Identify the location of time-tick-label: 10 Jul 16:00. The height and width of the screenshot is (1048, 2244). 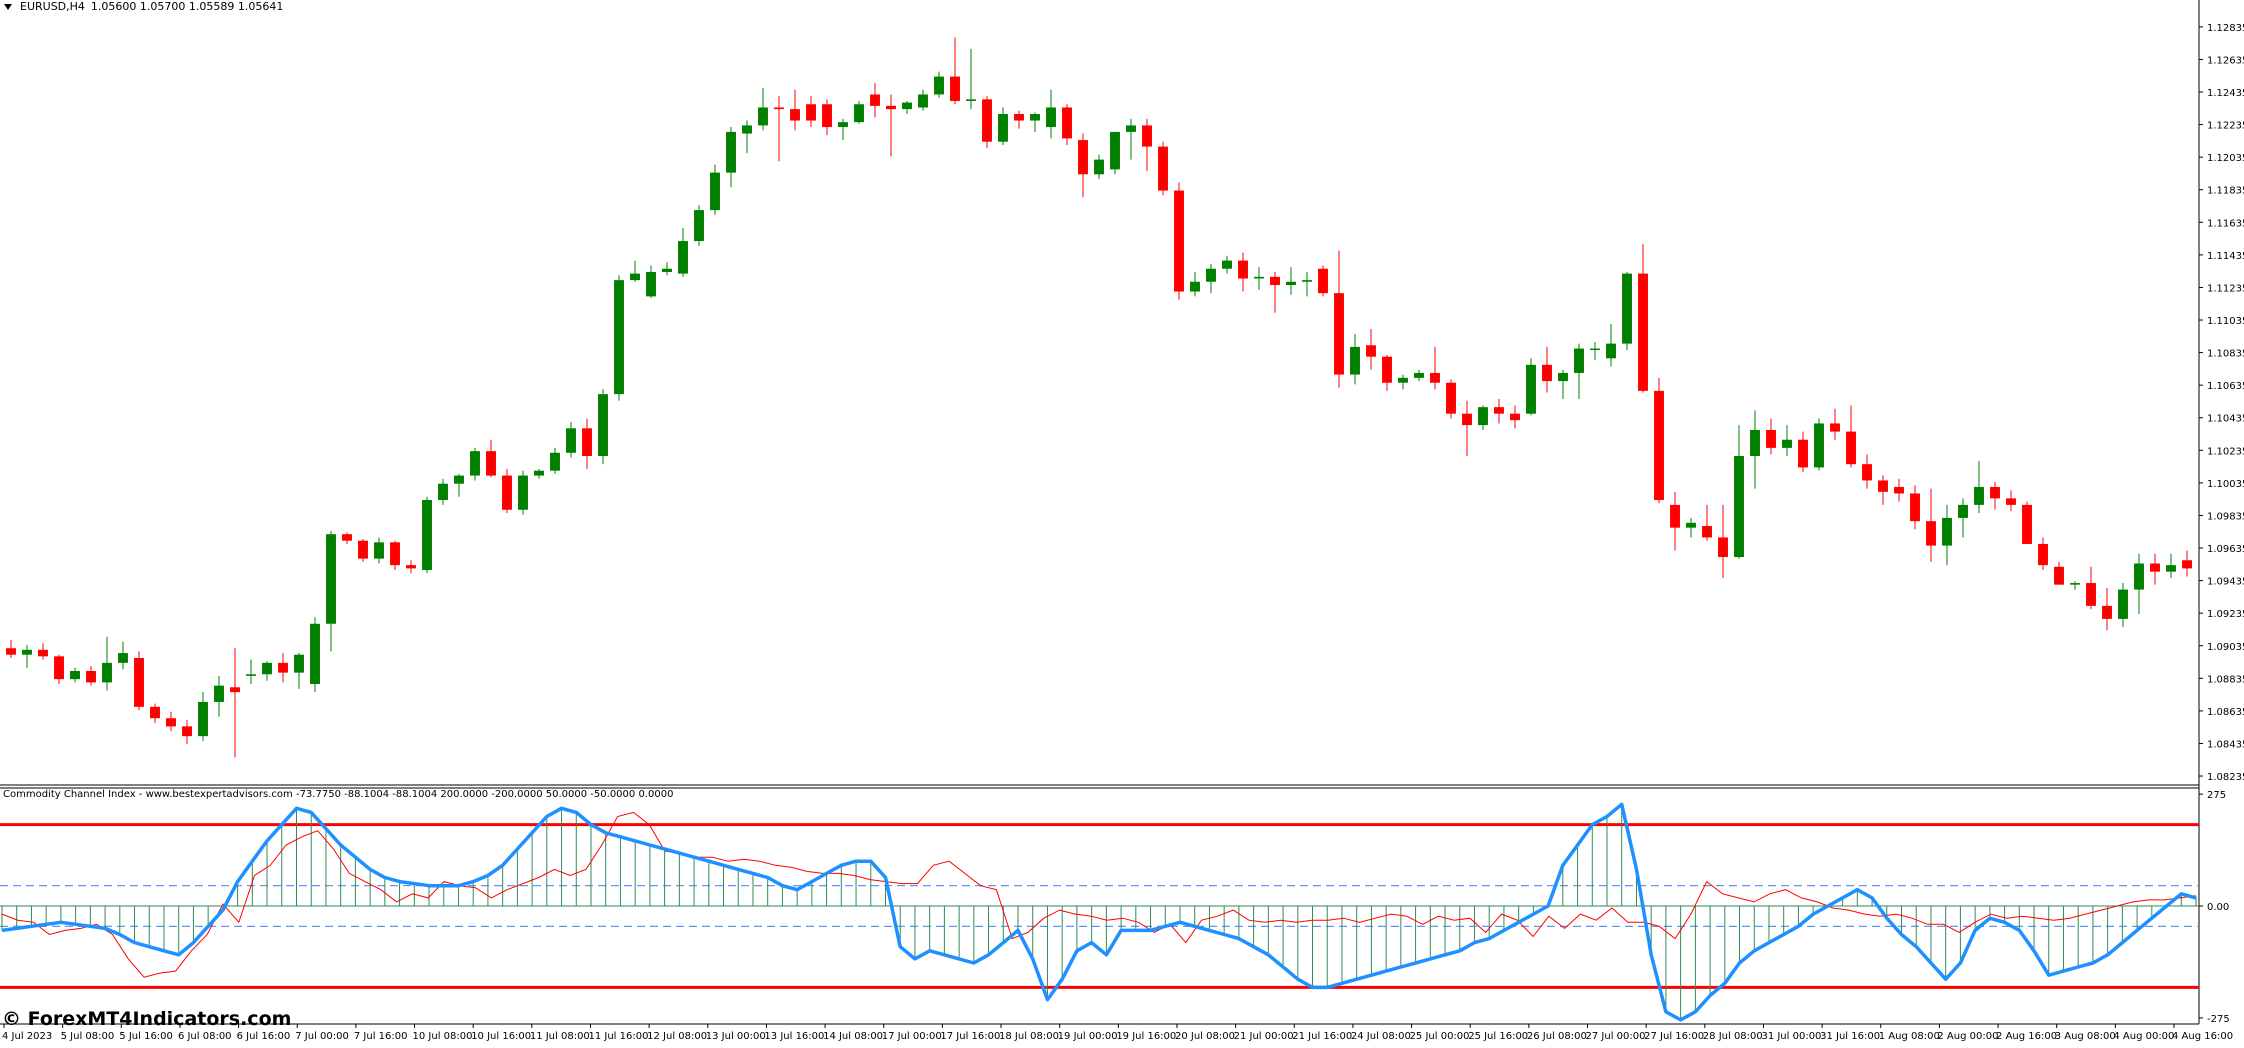
(501, 1036).